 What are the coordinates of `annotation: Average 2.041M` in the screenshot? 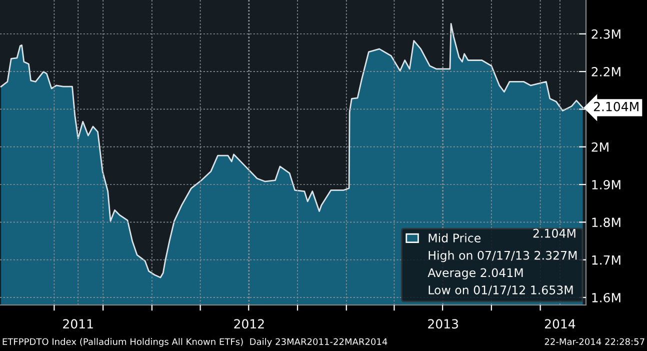 It's located at (475, 274).